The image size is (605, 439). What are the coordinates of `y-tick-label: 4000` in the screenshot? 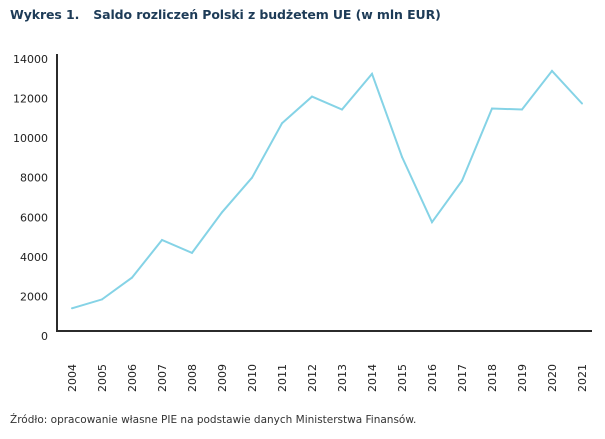 It's located at (34, 257).